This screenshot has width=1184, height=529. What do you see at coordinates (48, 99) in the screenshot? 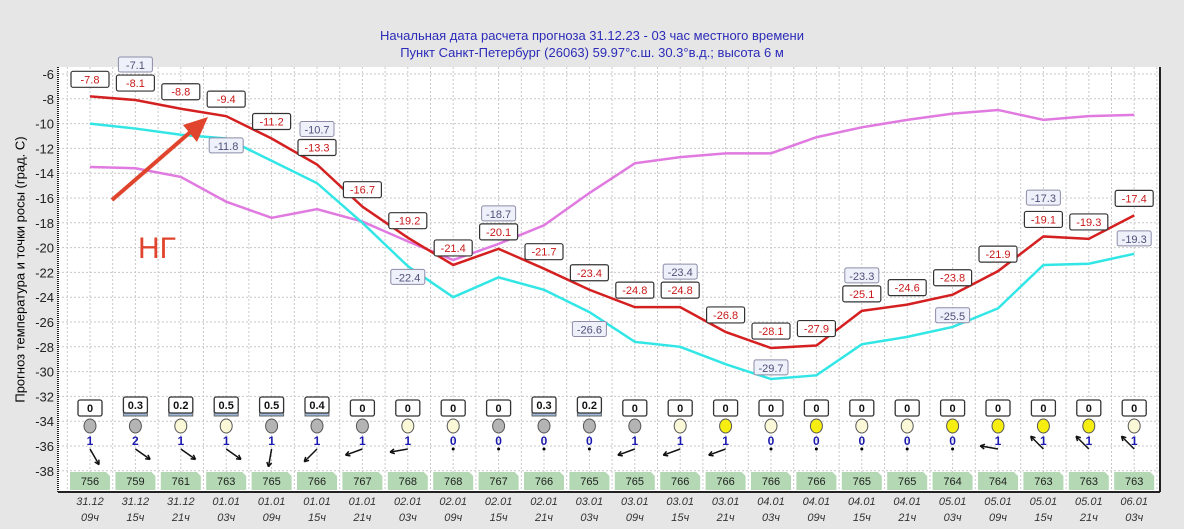
I see `y-tick-label: -8` at bounding box center [48, 99].